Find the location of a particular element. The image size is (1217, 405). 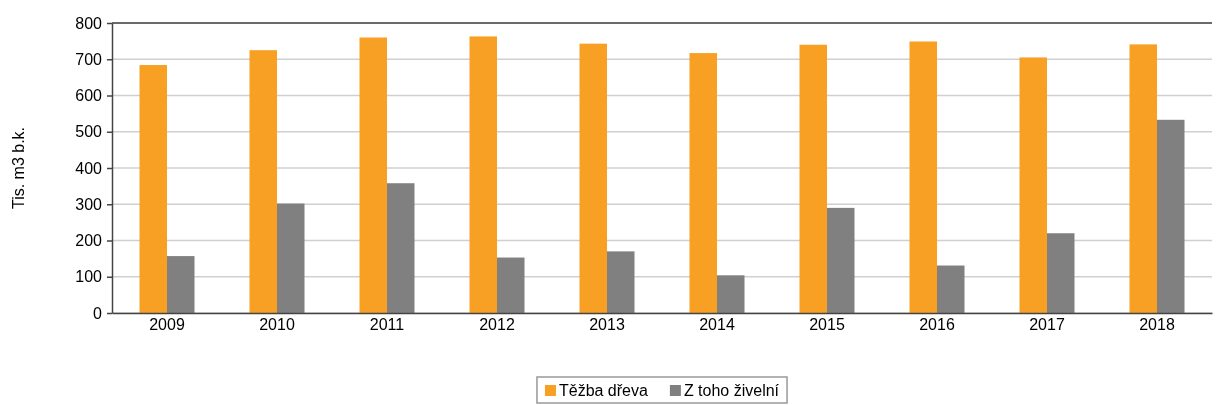

x-tick-label: 2017 is located at coordinates (1047, 324).